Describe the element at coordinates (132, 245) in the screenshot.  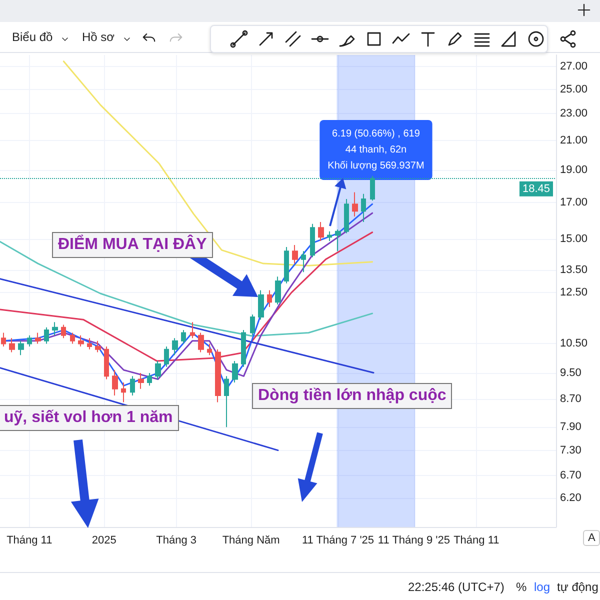
I see `annotation: ĐIỂM MUA TẠI ĐÂY` at that location.